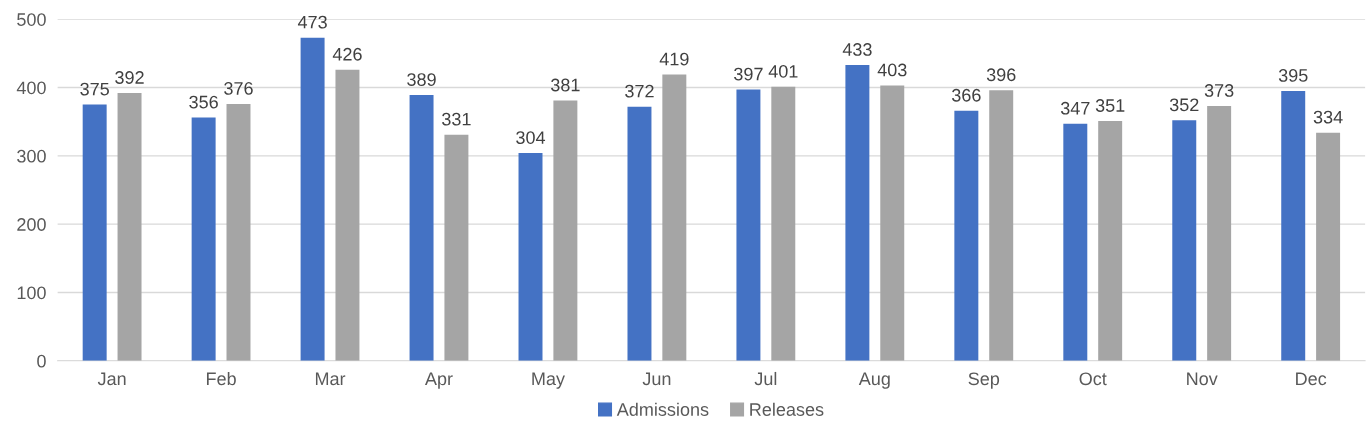  I want to click on data-label: 419, so click(674, 59).